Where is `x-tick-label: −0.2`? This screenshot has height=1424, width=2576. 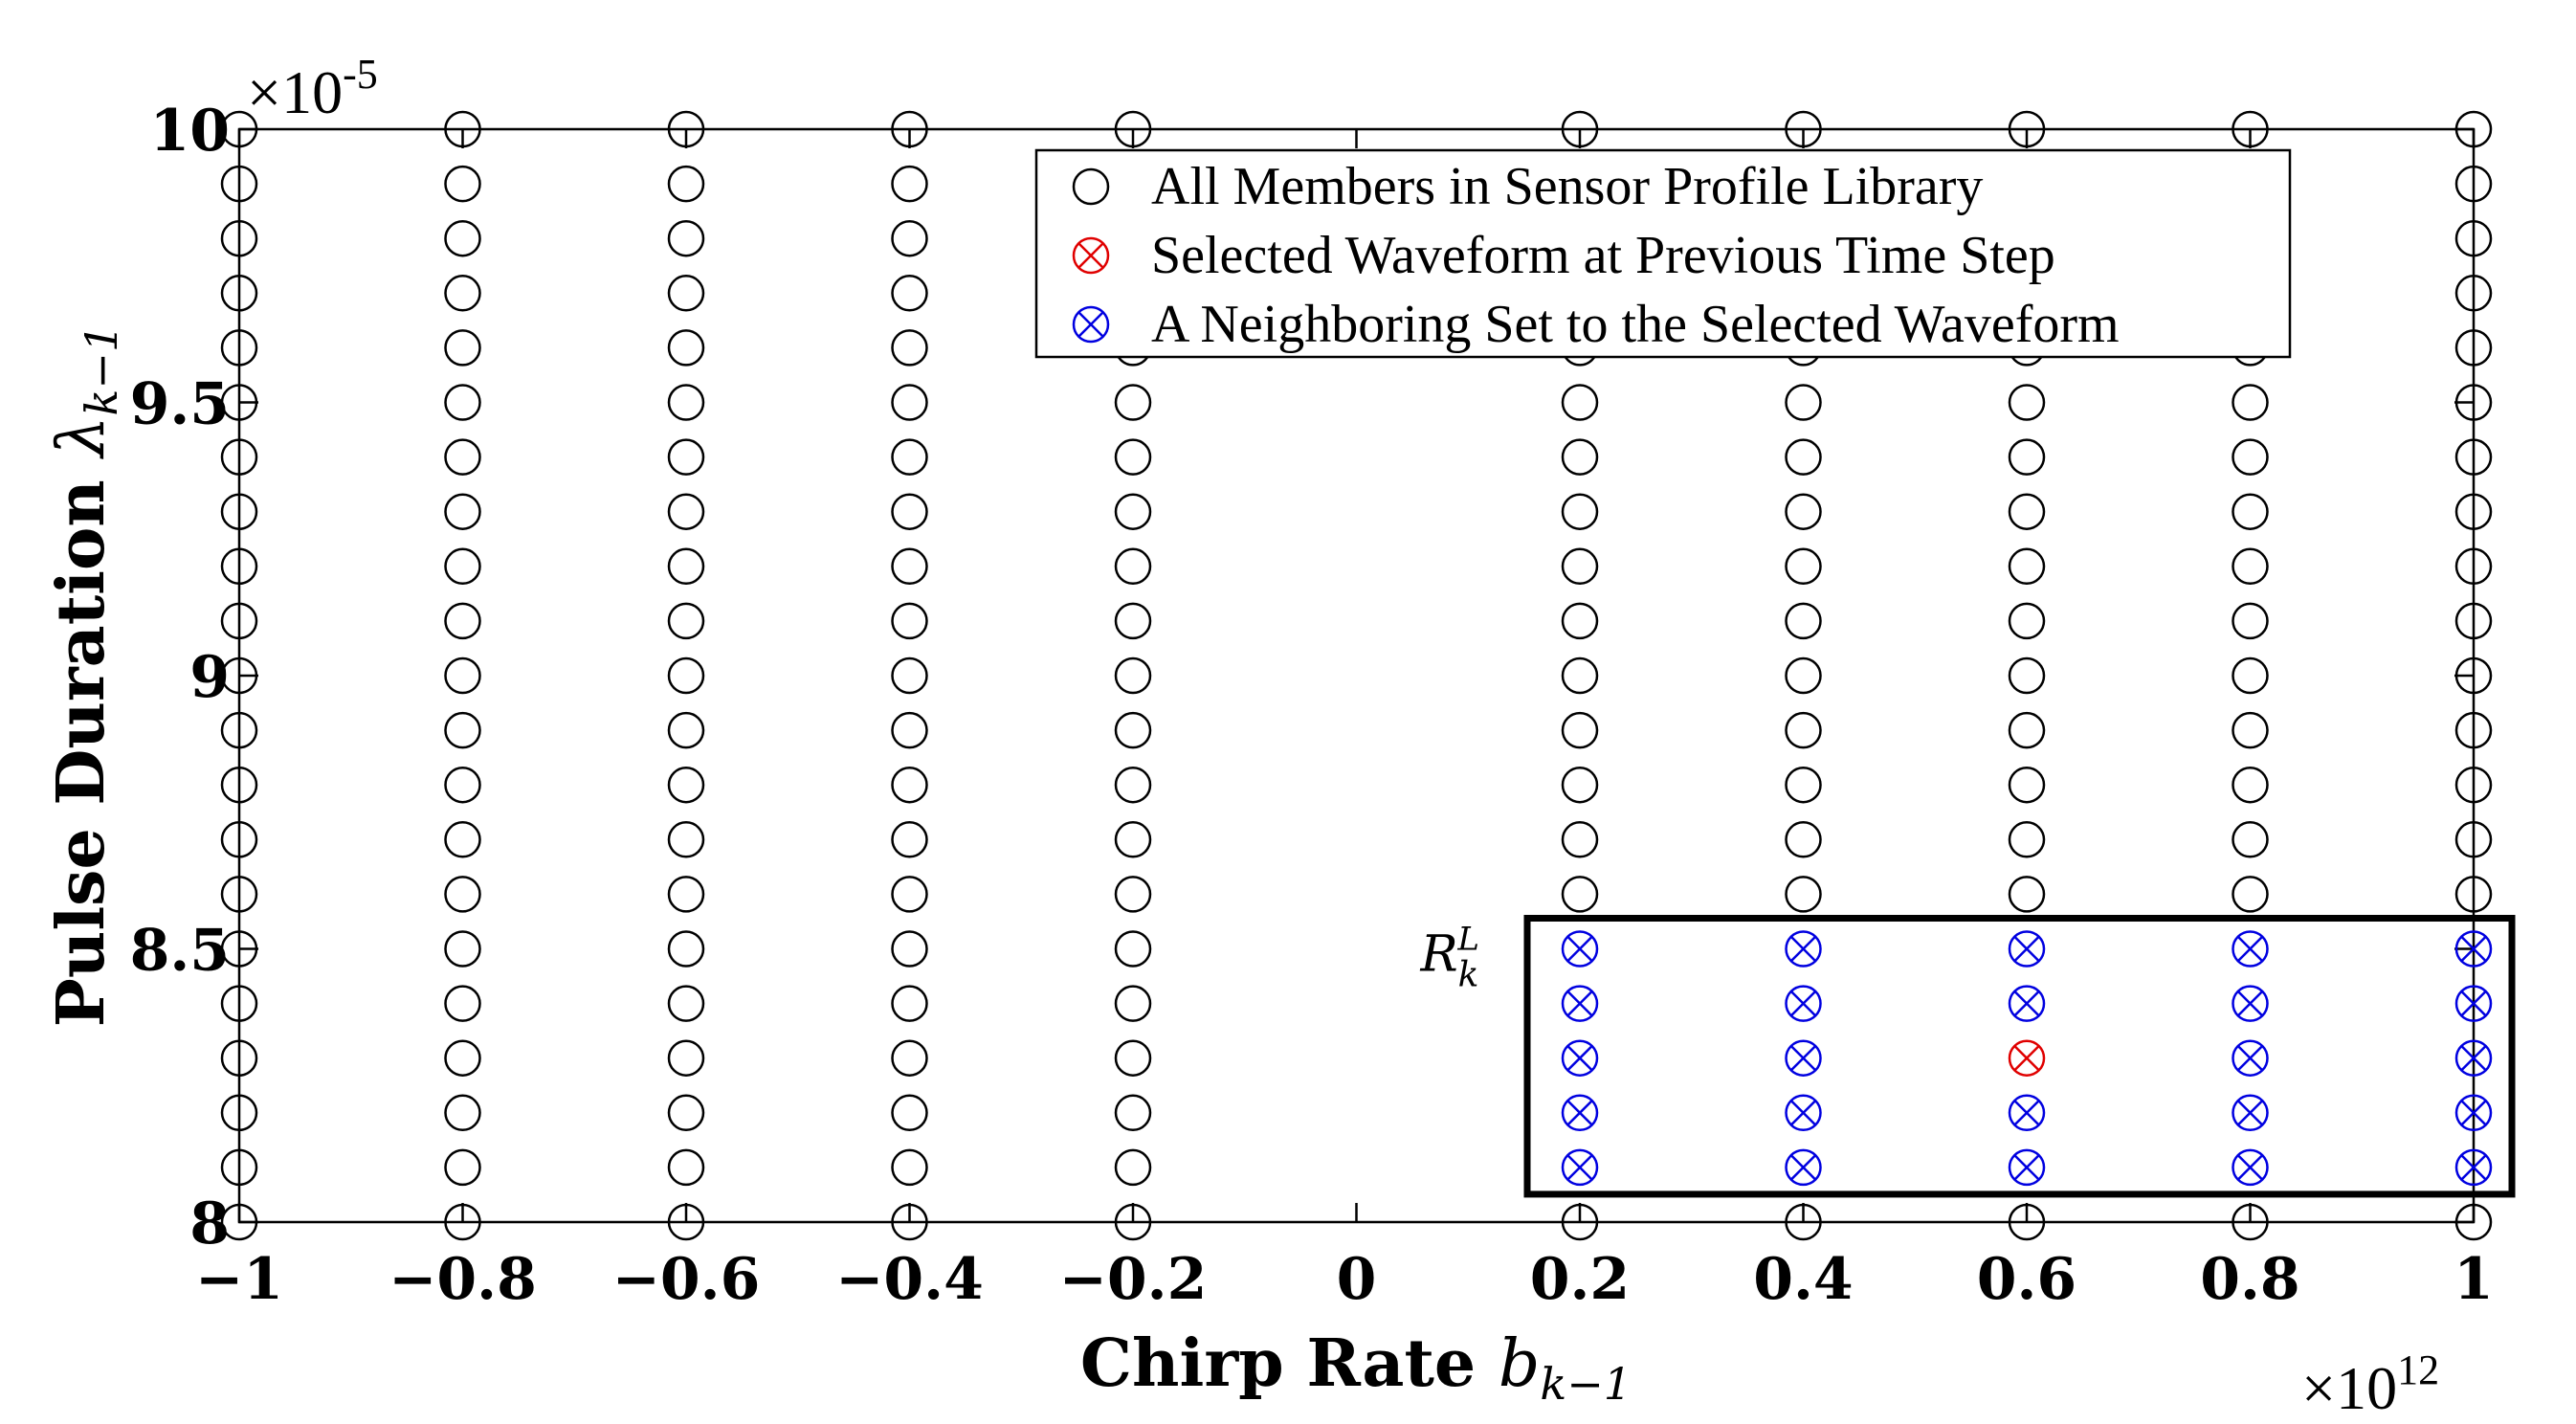
x-tick-label: −0.2 is located at coordinates (1133, 1279).